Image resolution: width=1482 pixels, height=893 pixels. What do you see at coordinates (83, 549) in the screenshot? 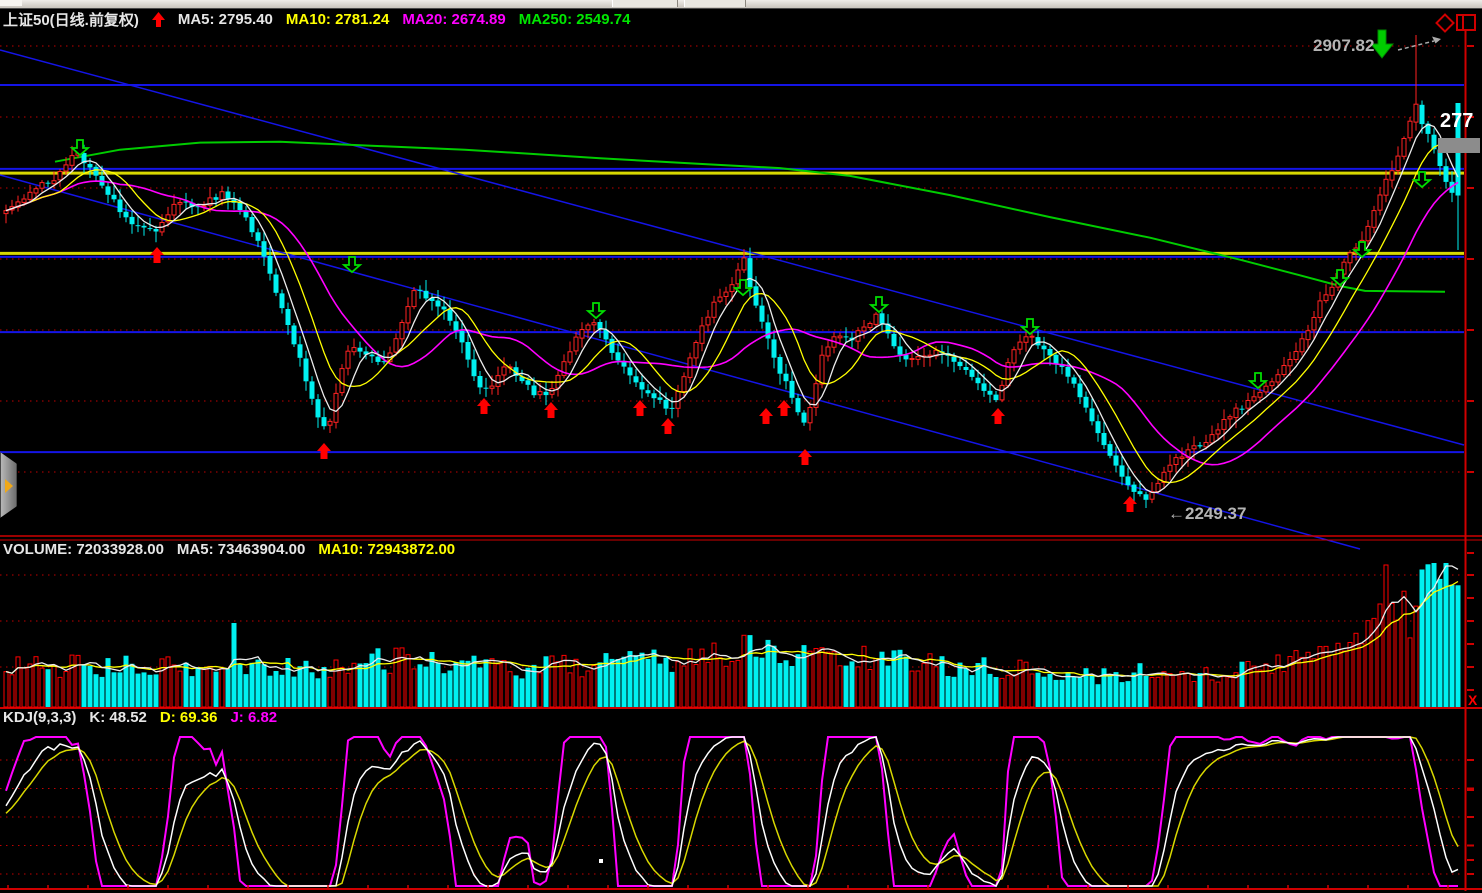
I see `volume-value: VOLUME: 72033928.00` at bounding box center [83, 549].